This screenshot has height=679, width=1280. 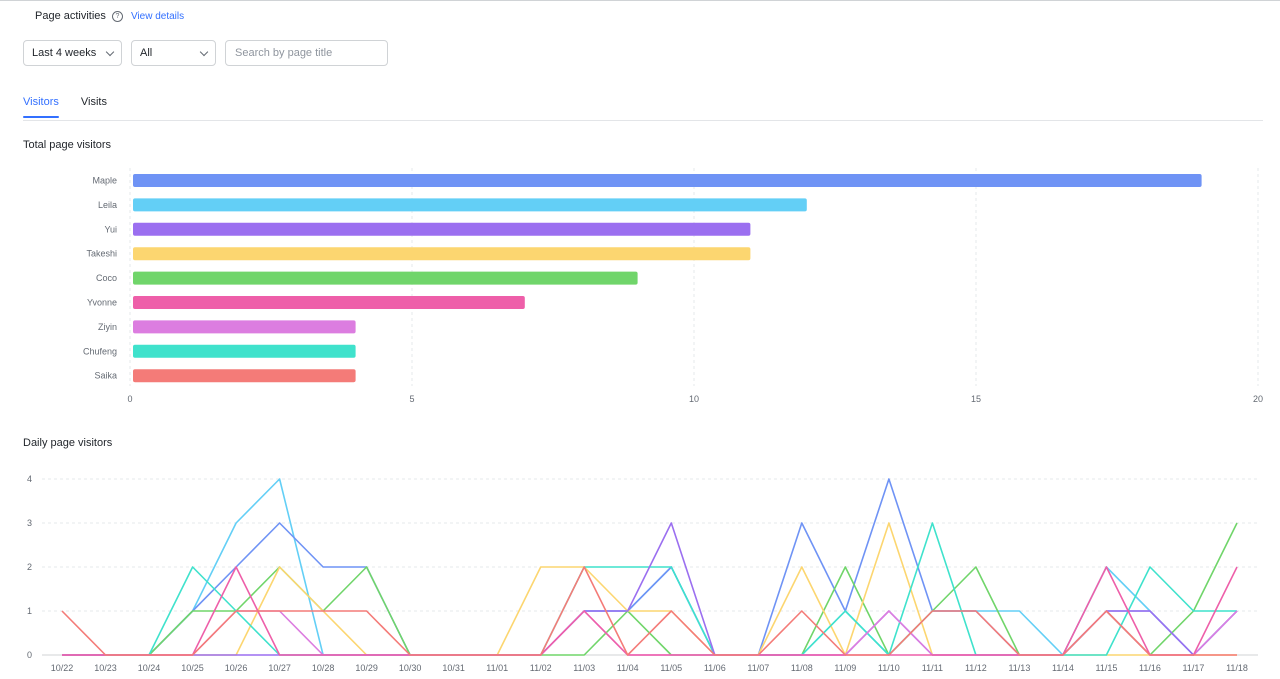 I want to click on view-details-link: View details, so click(x=157, y=16).